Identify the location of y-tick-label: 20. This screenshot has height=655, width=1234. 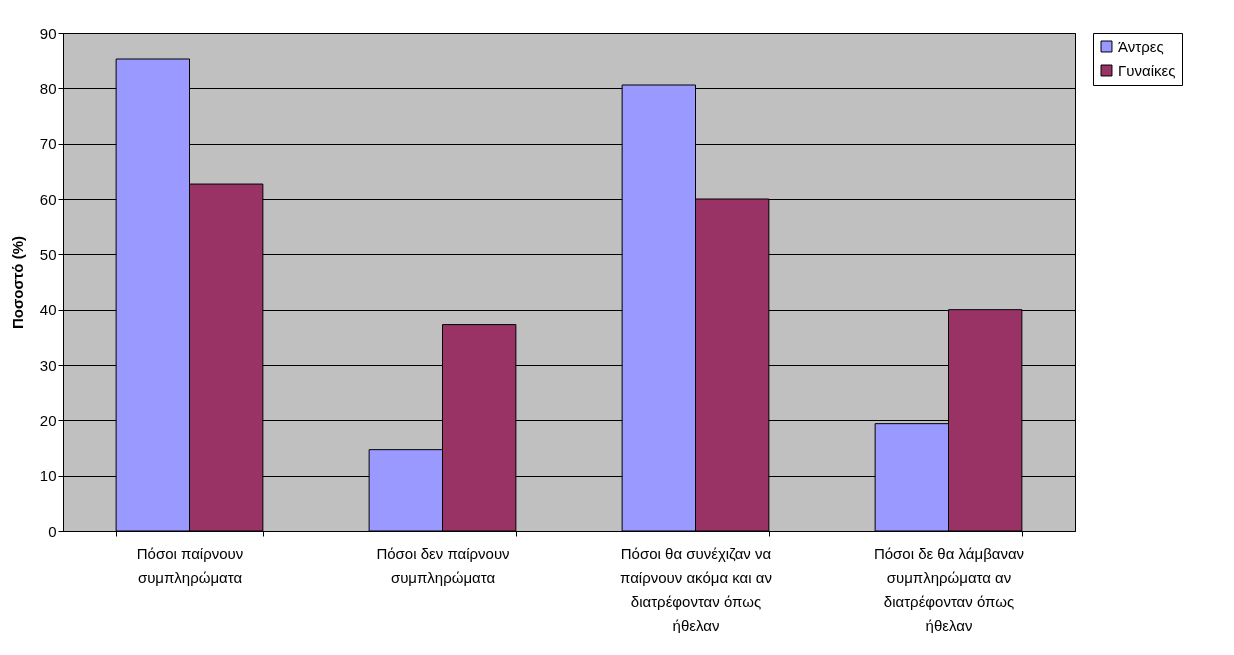
(48, 420).